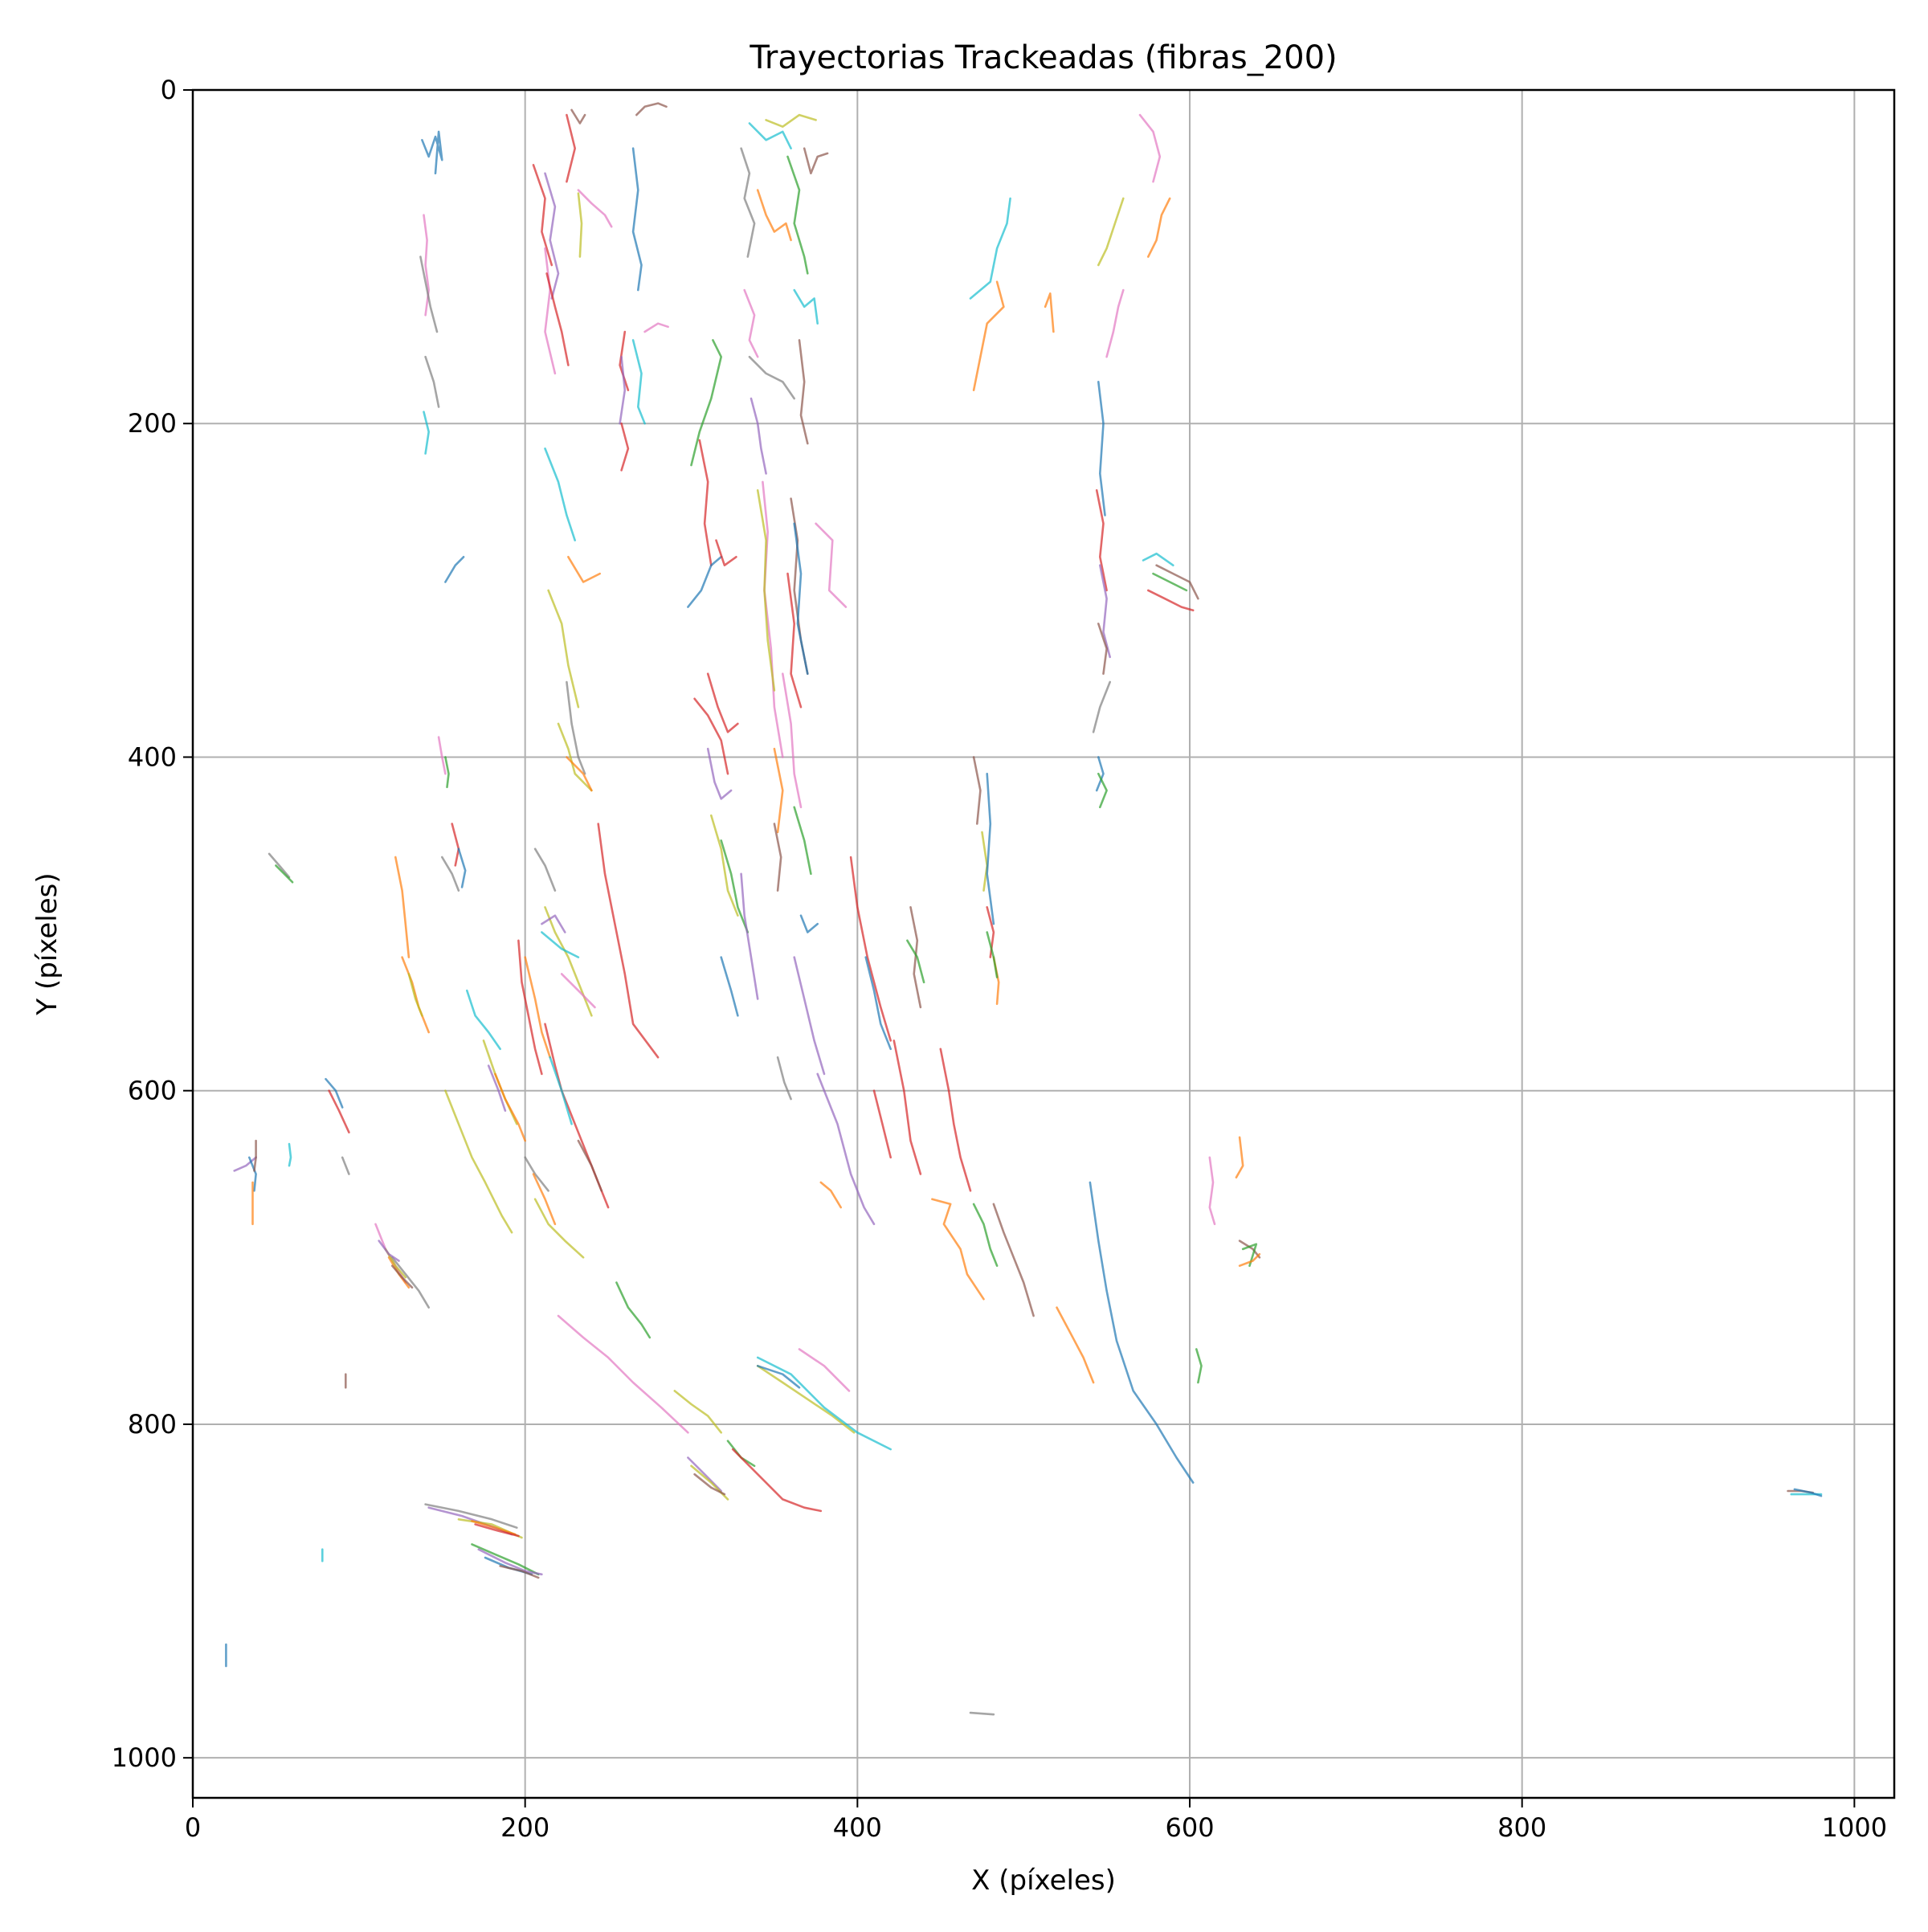 The width and height of the screenshot is (1928, 1932). Describe the element at coordinates (152, 1425) in the screenshot. I see `y-tick-label: 800` at that location.